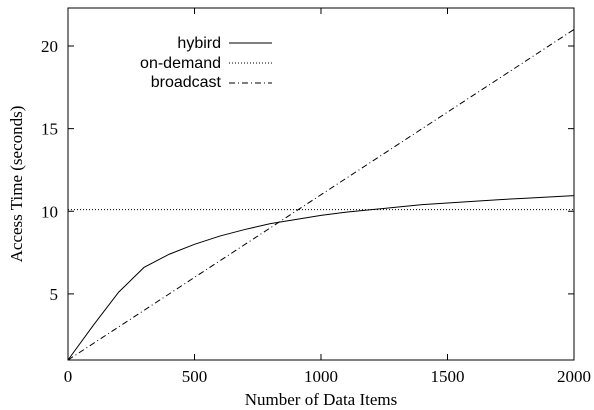  I want to click on x-axis-title: Number of Data Items, so click(321, 399).